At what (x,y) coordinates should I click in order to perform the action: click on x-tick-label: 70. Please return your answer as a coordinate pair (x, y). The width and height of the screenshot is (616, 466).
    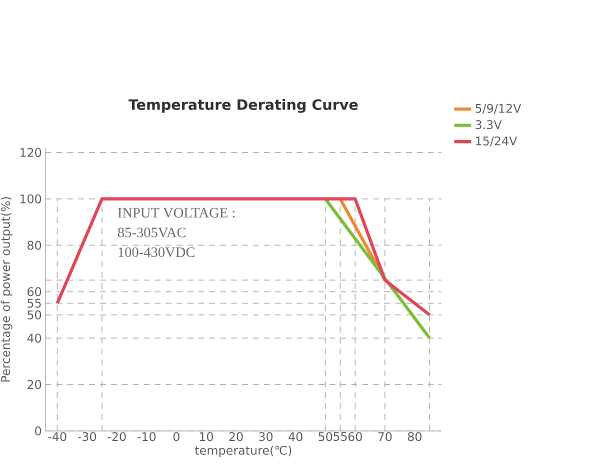
    Looking at the image, I should click on (385, 437).